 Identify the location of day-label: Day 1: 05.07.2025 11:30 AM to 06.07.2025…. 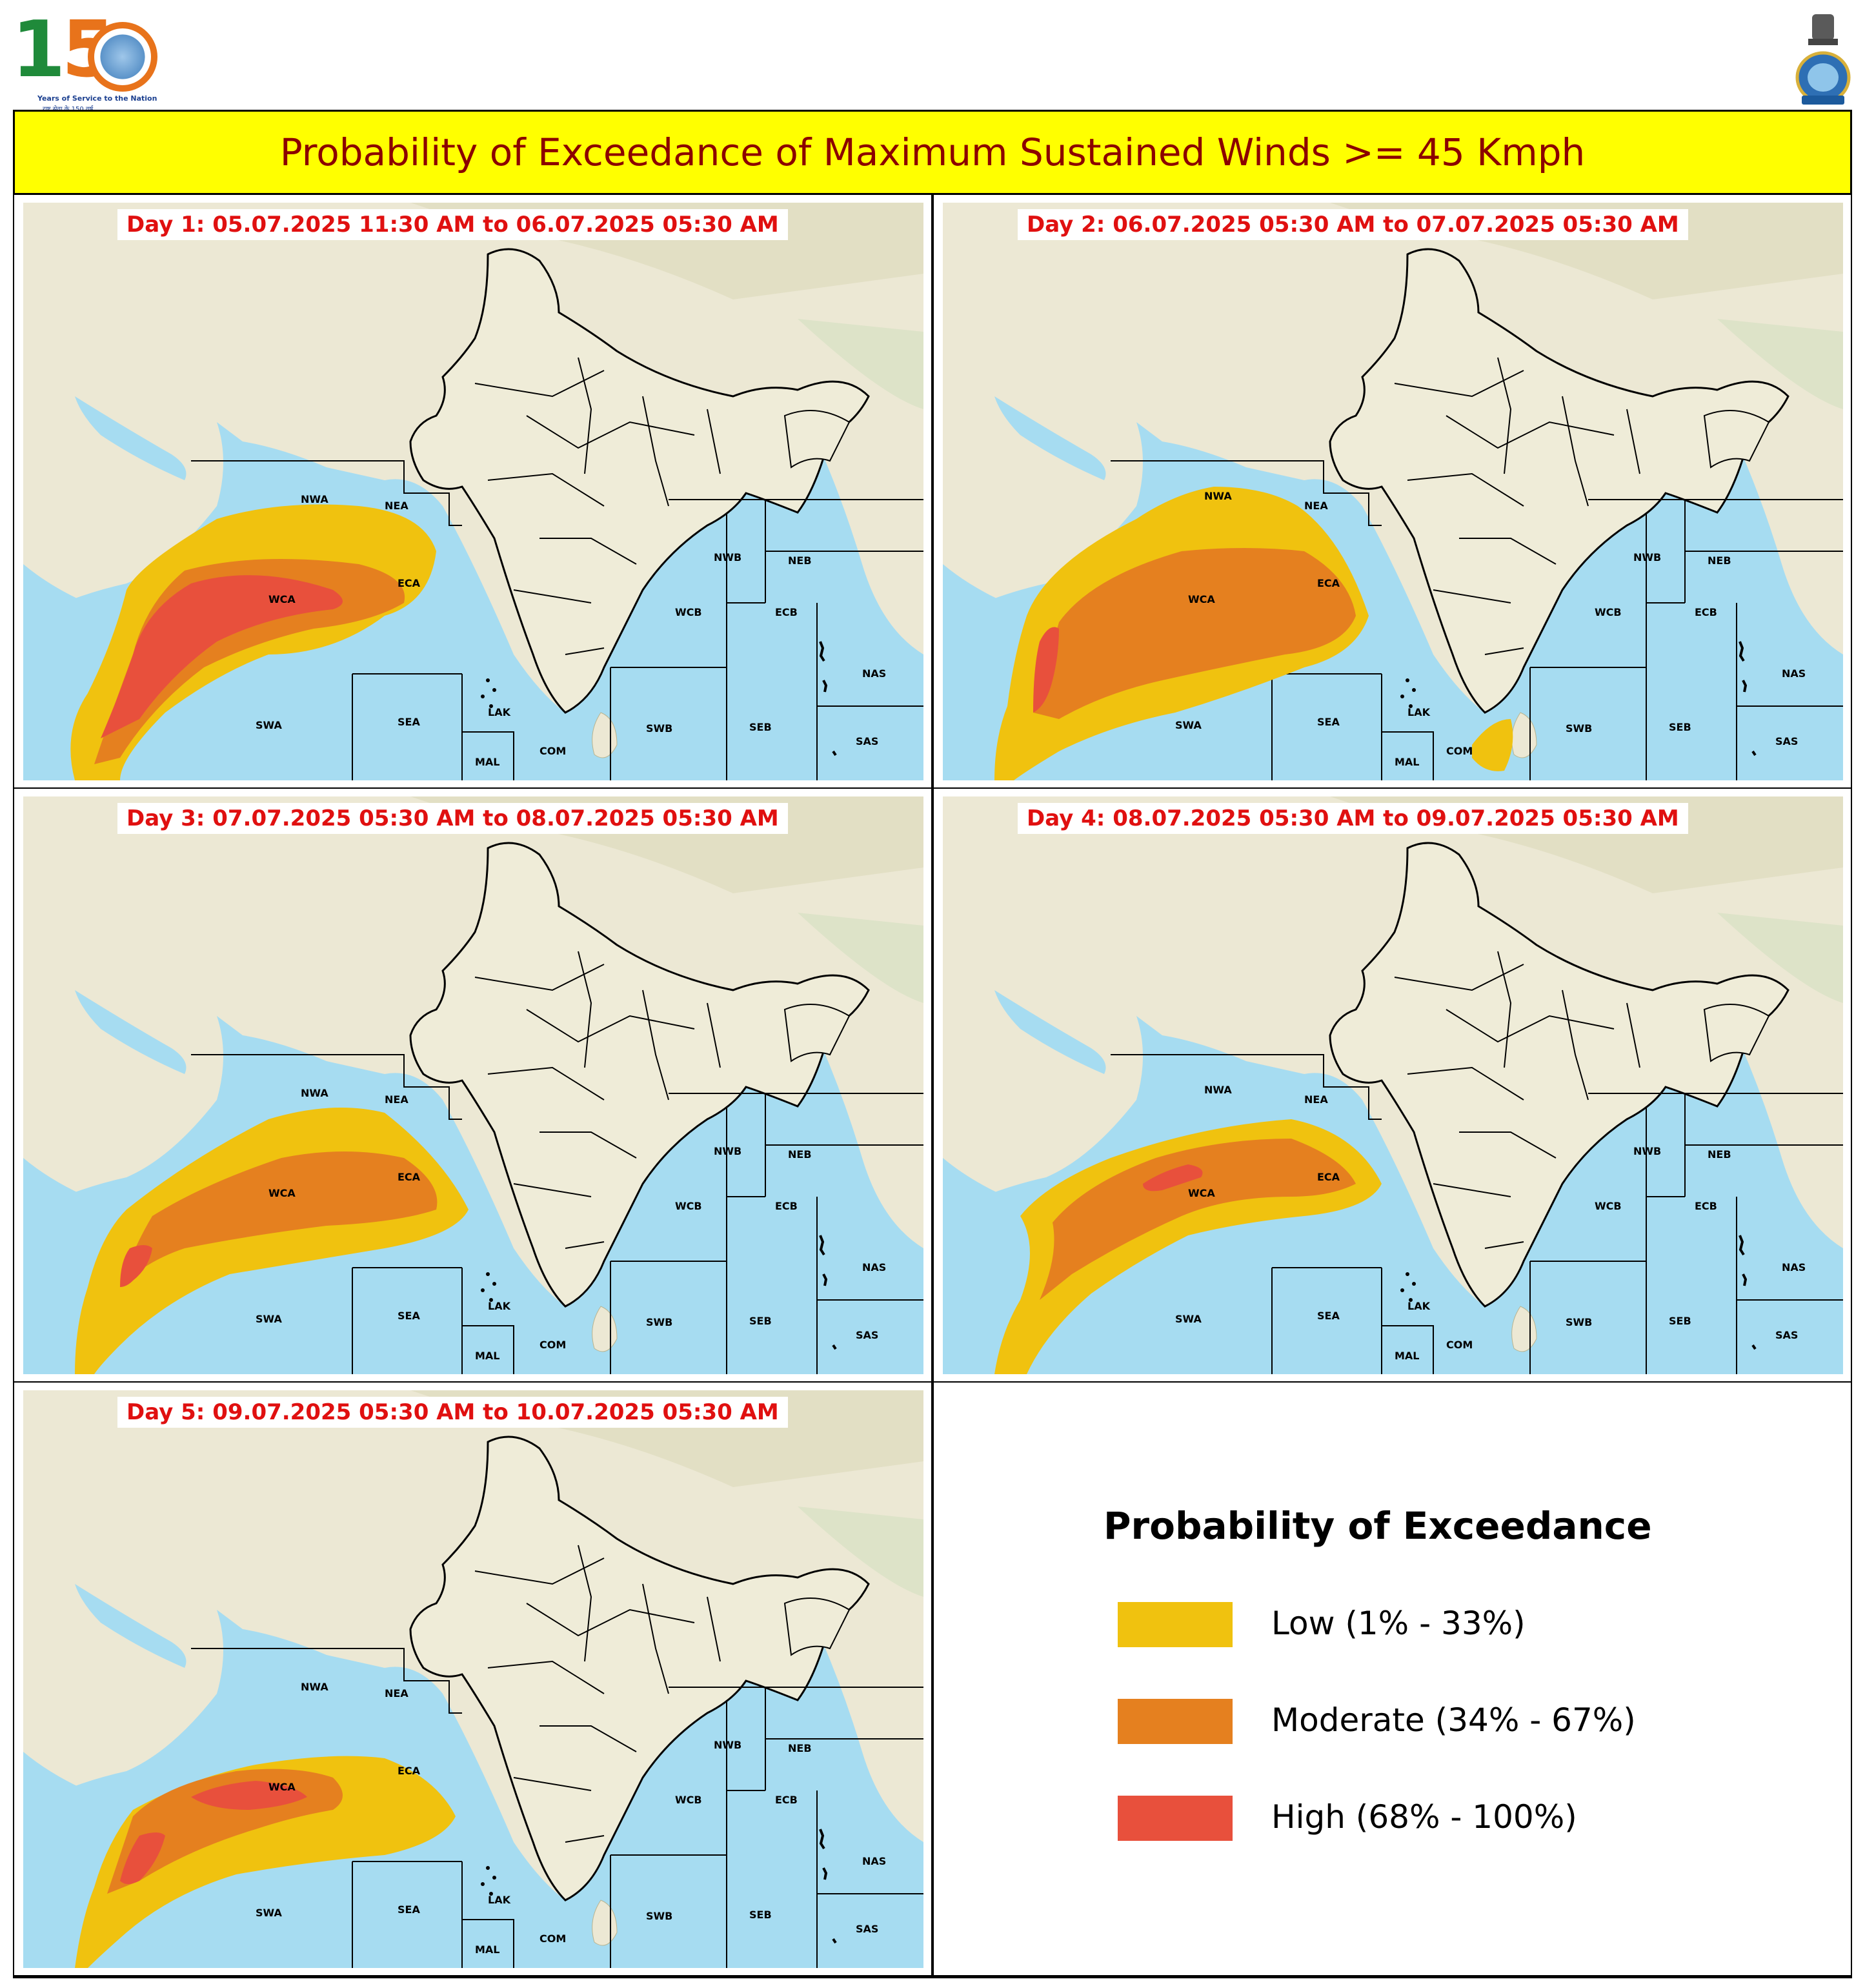
(452, 224).